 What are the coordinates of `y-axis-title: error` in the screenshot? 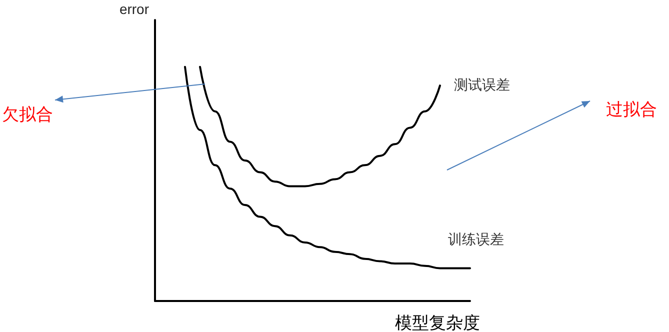 It's located at (134, 9).